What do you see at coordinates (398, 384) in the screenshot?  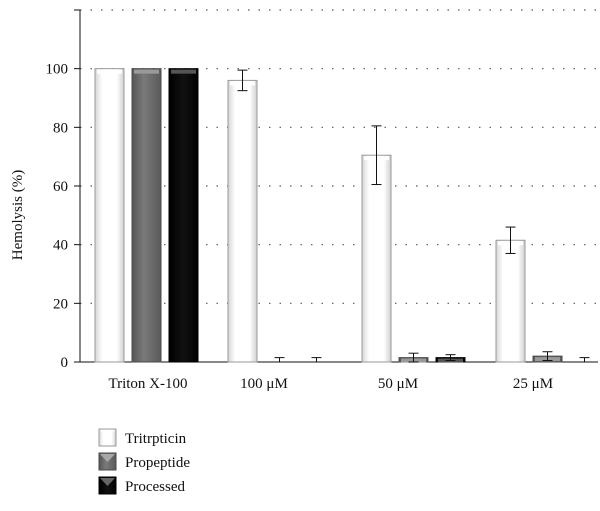 I see `x-tick-label: 50 μM` at bounding box center [398, 384].